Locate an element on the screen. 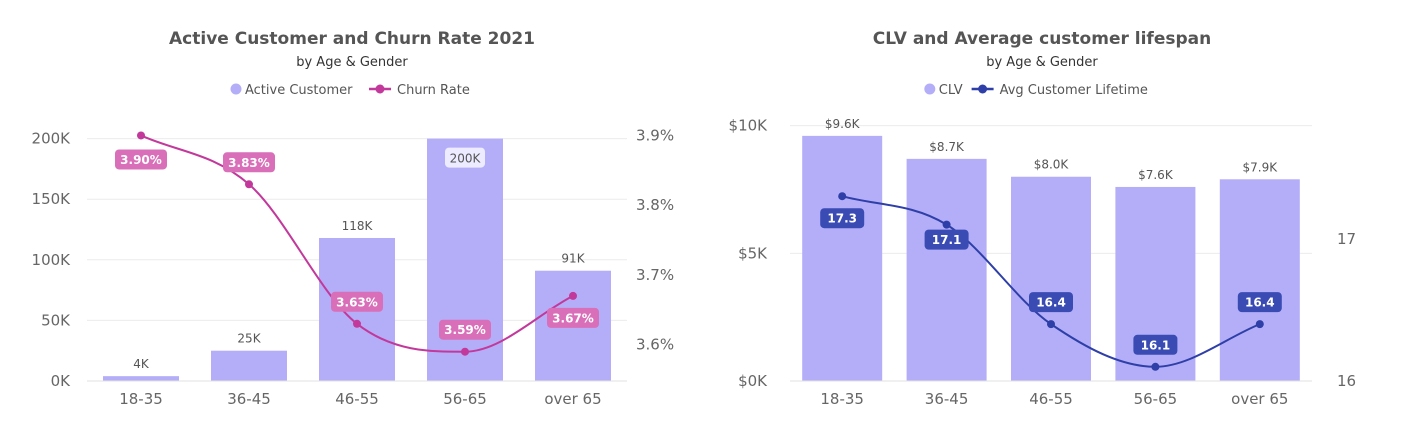 This screenshot has height=423, width=1416. bar-data-label: $8.7K is located at coordinates (947, 147).